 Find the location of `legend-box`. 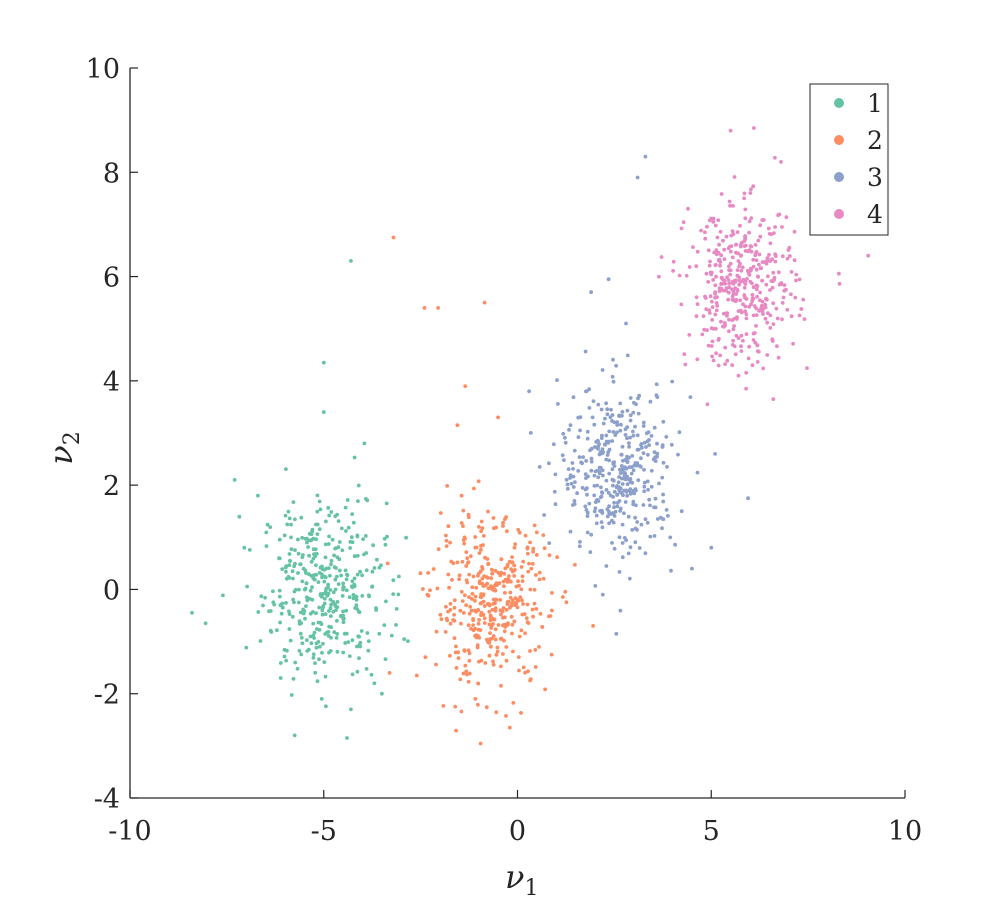

legend-box is located at coordinates (849, 159).